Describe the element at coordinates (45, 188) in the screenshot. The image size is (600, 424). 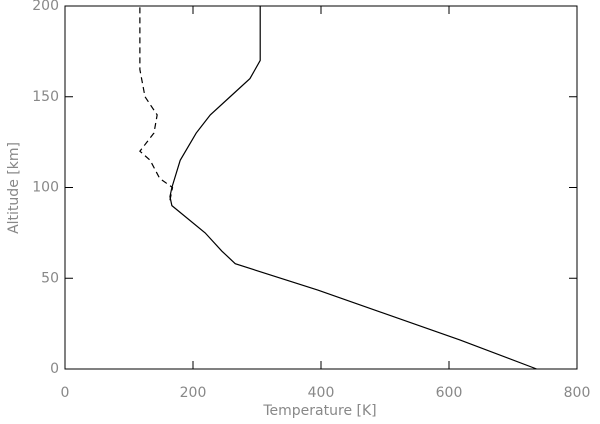
I see `y-tick-label: 100` at that location.